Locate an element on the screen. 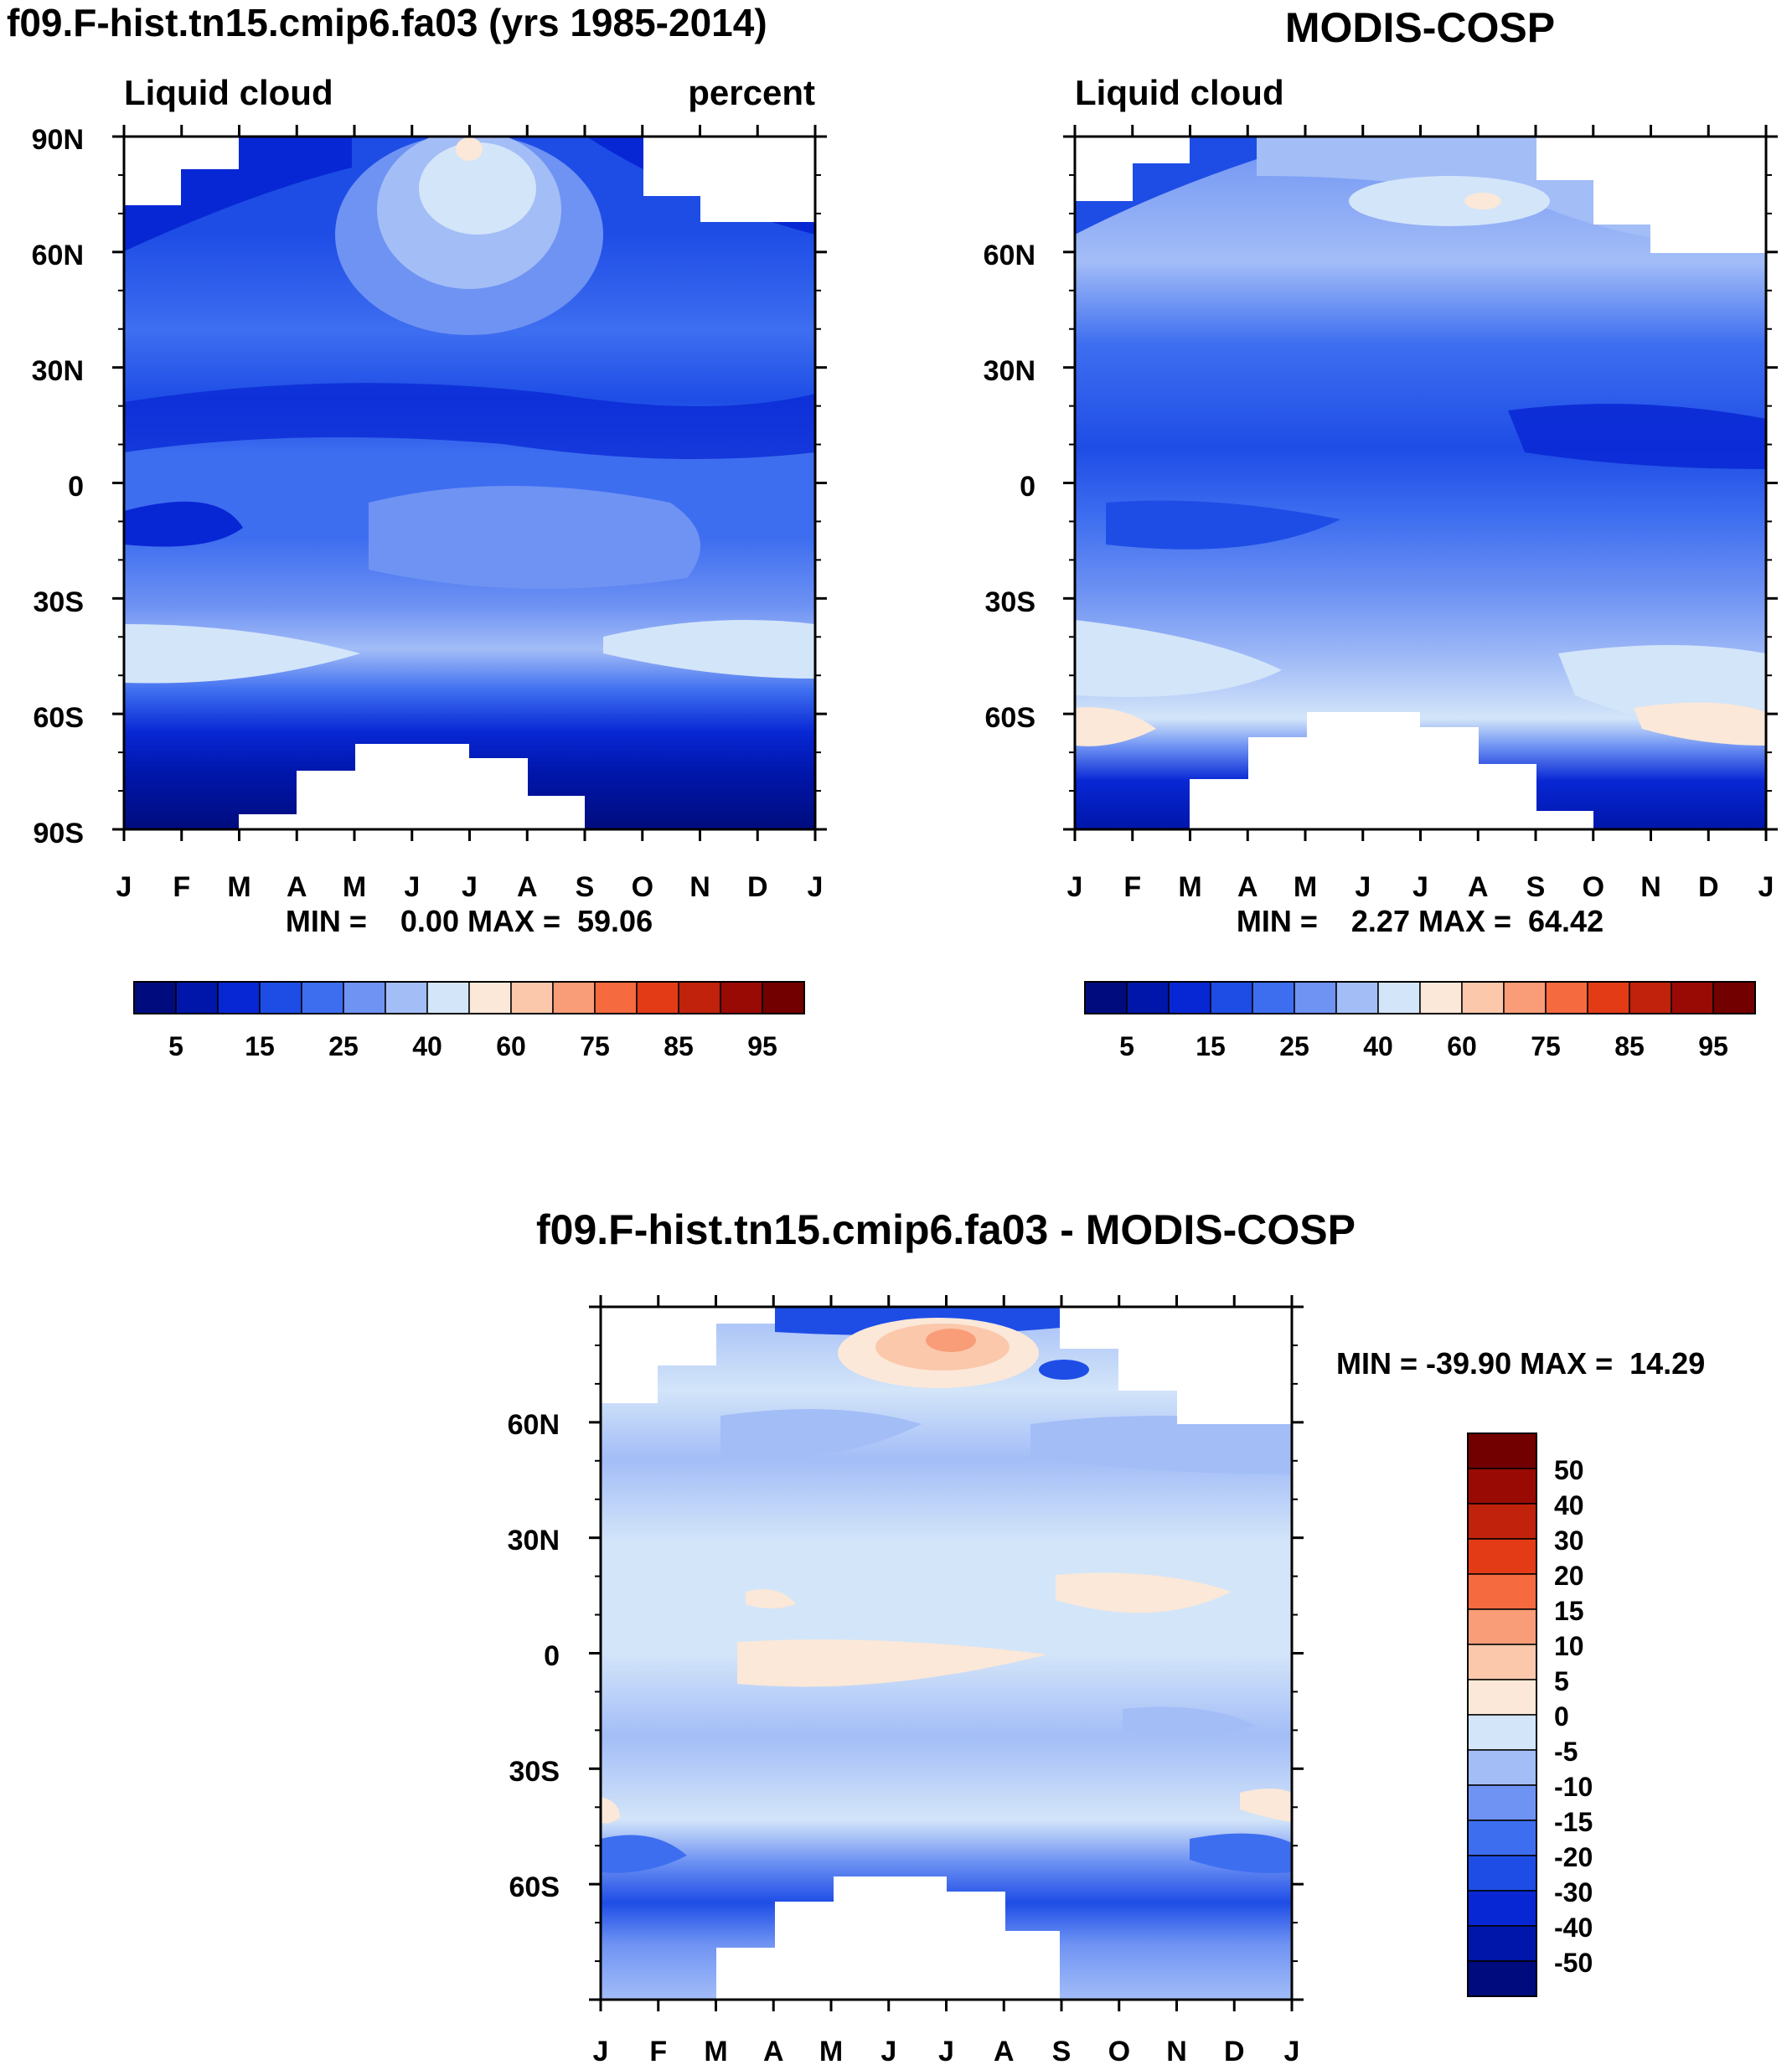 Image resolution: width=1792 pixels, height=2070 pixels. model-y-tick-30s: 30S is located at coordinates (59, 602).